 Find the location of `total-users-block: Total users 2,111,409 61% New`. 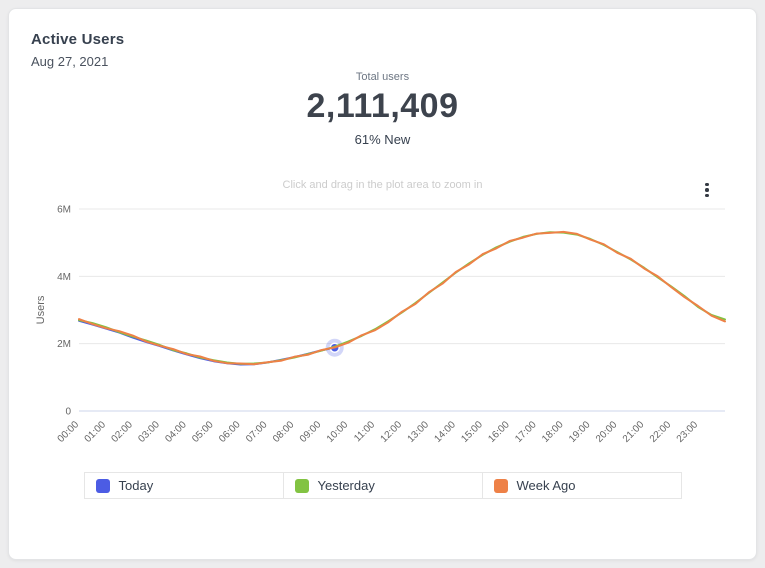

total-users-block: Total users 2,111,409 61% New is located at coordinates (382, 109).